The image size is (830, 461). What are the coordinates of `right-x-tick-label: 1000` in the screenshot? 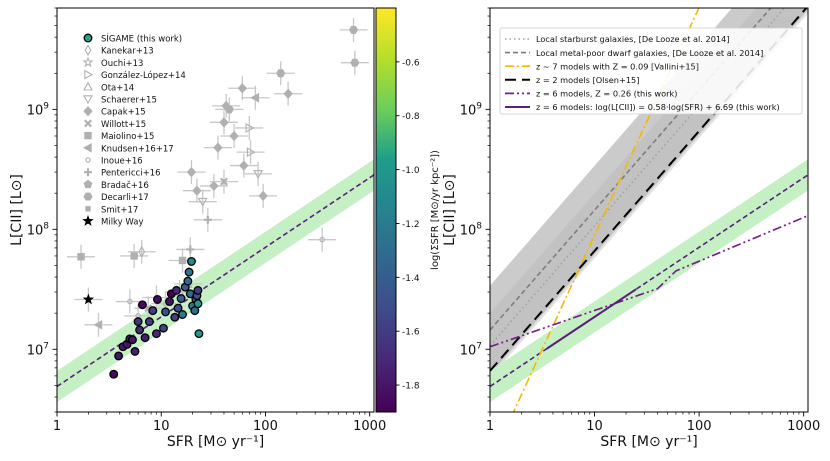 It's located at (803, 426).